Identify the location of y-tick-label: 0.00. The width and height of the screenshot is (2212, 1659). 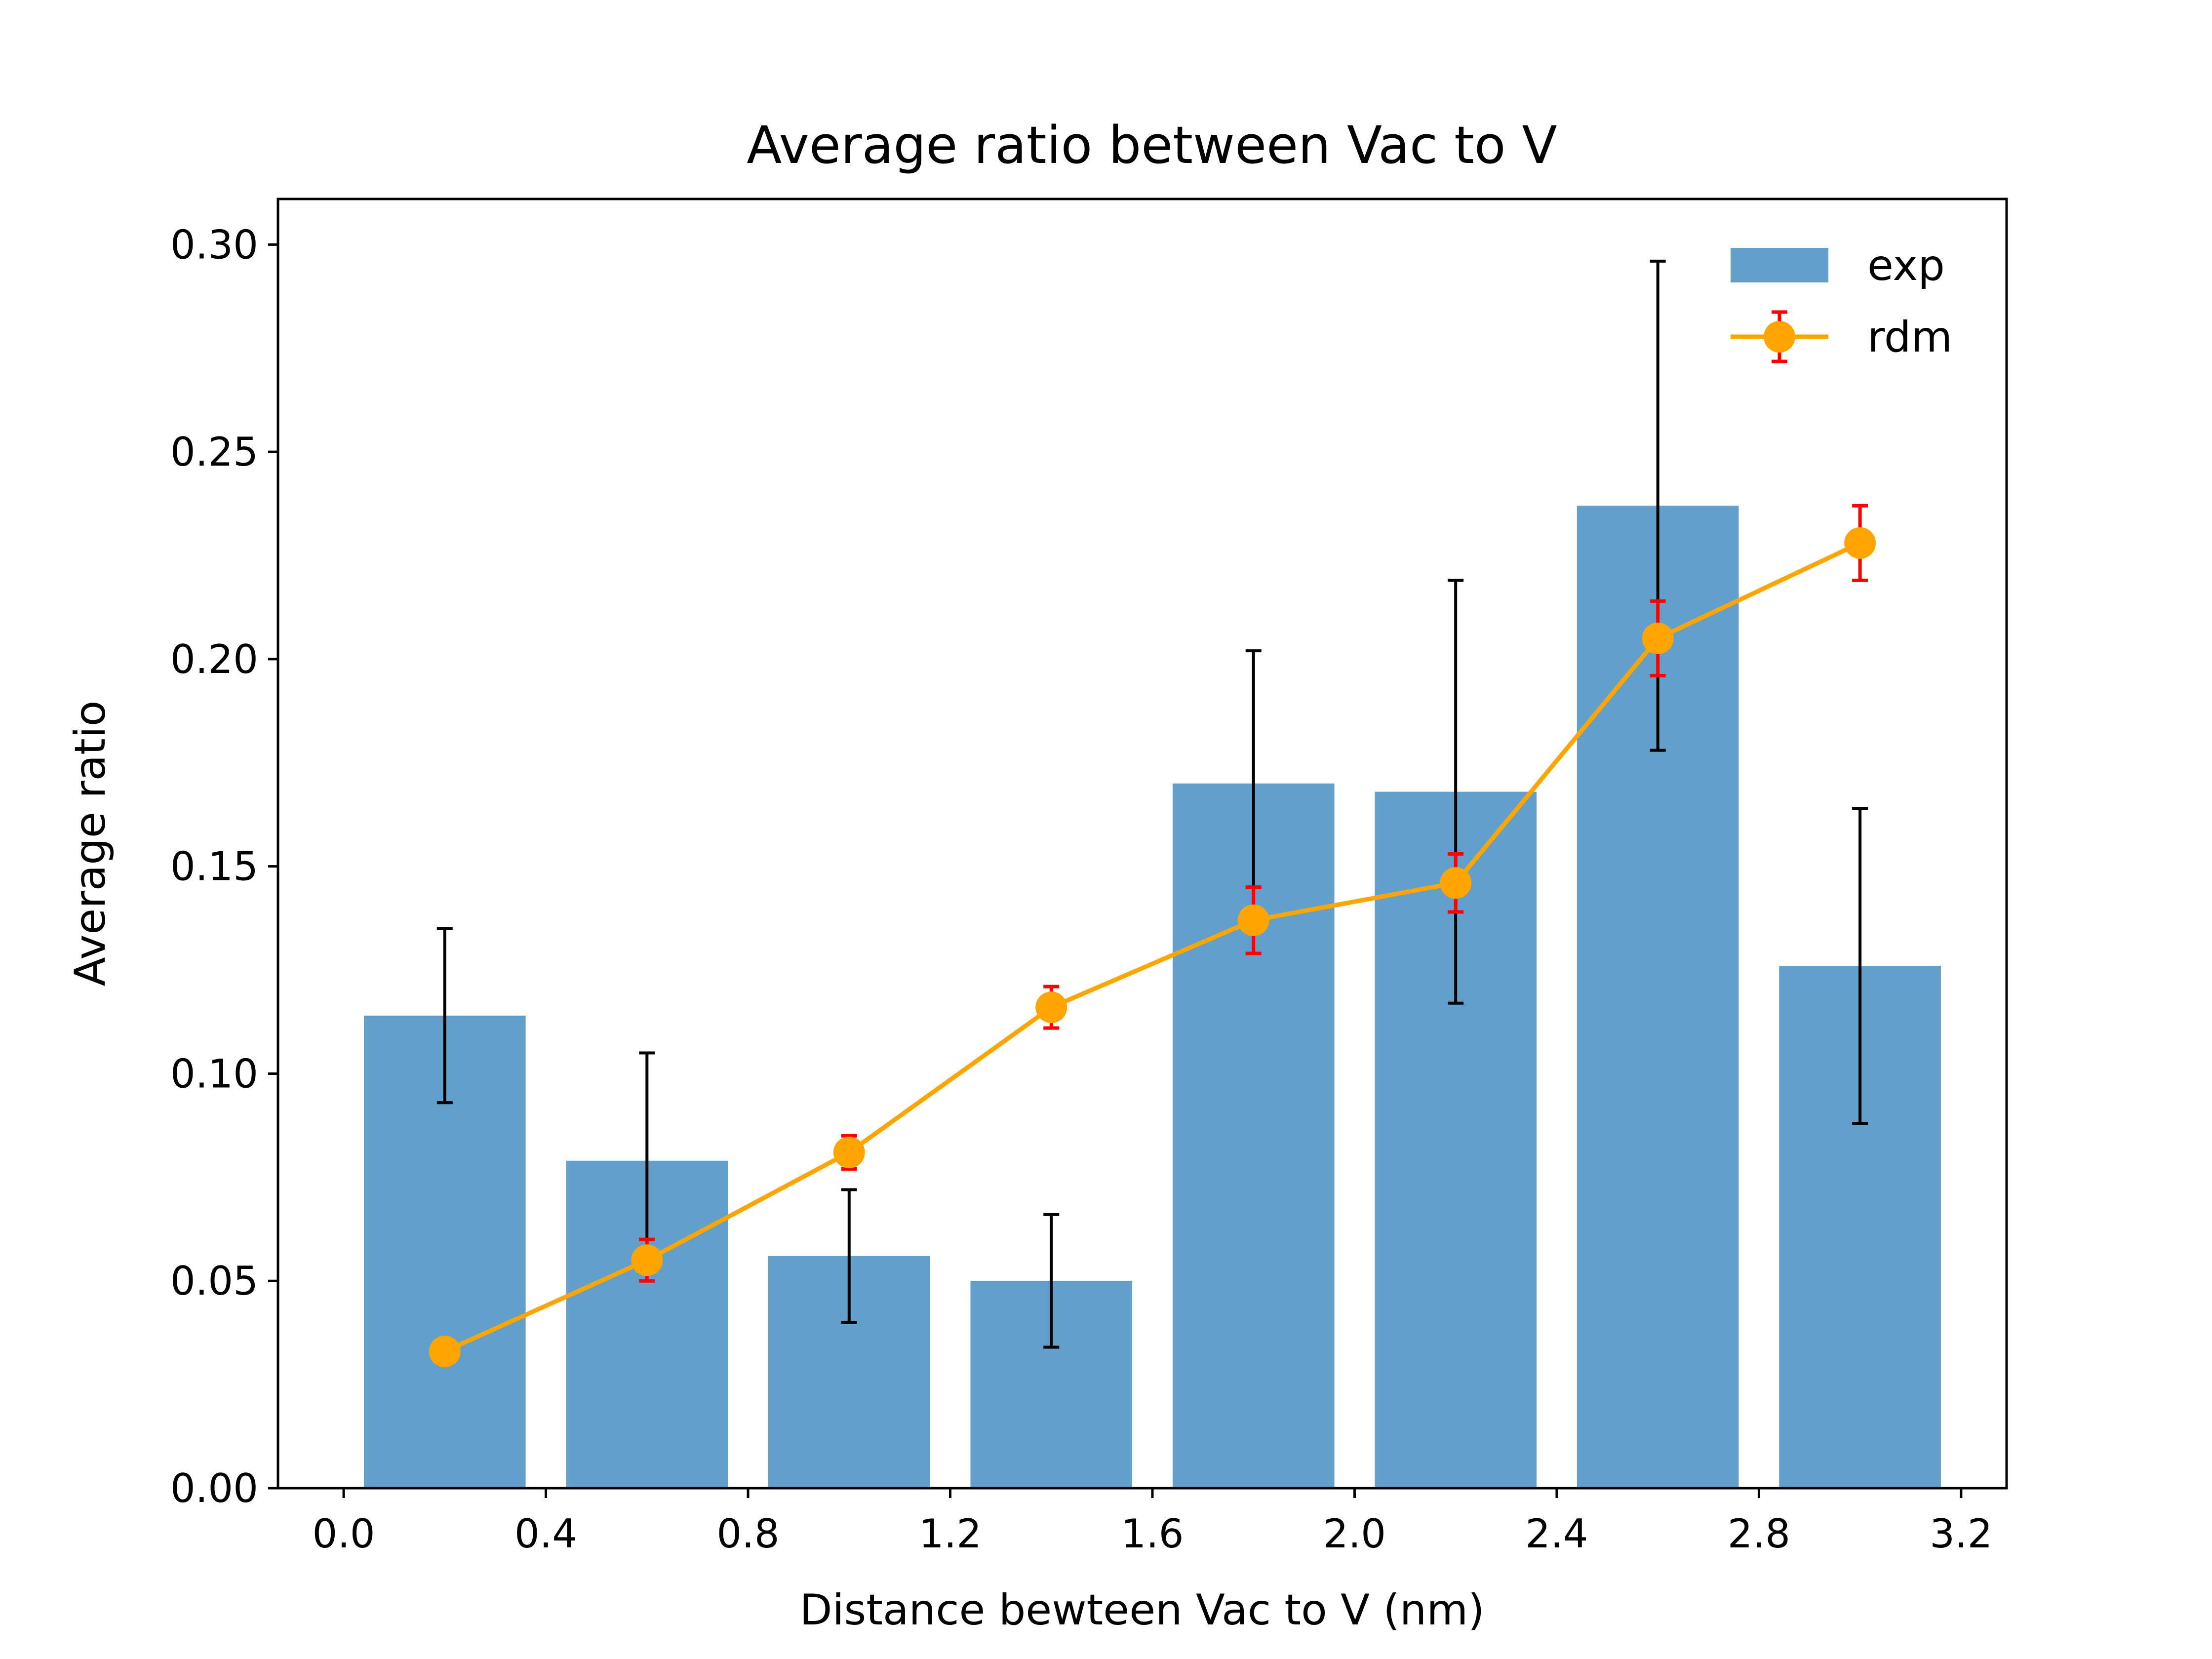
(214, 1488).